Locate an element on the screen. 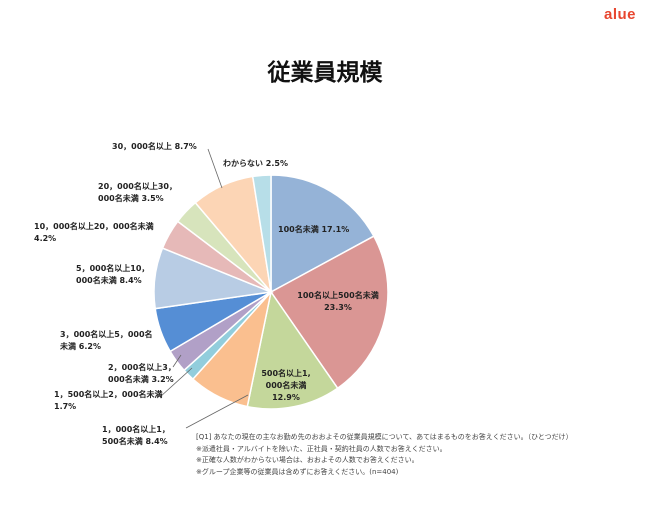  slice-label: 1，500名以上2，000名未満 1.7% is located at coordinates (108, 400).